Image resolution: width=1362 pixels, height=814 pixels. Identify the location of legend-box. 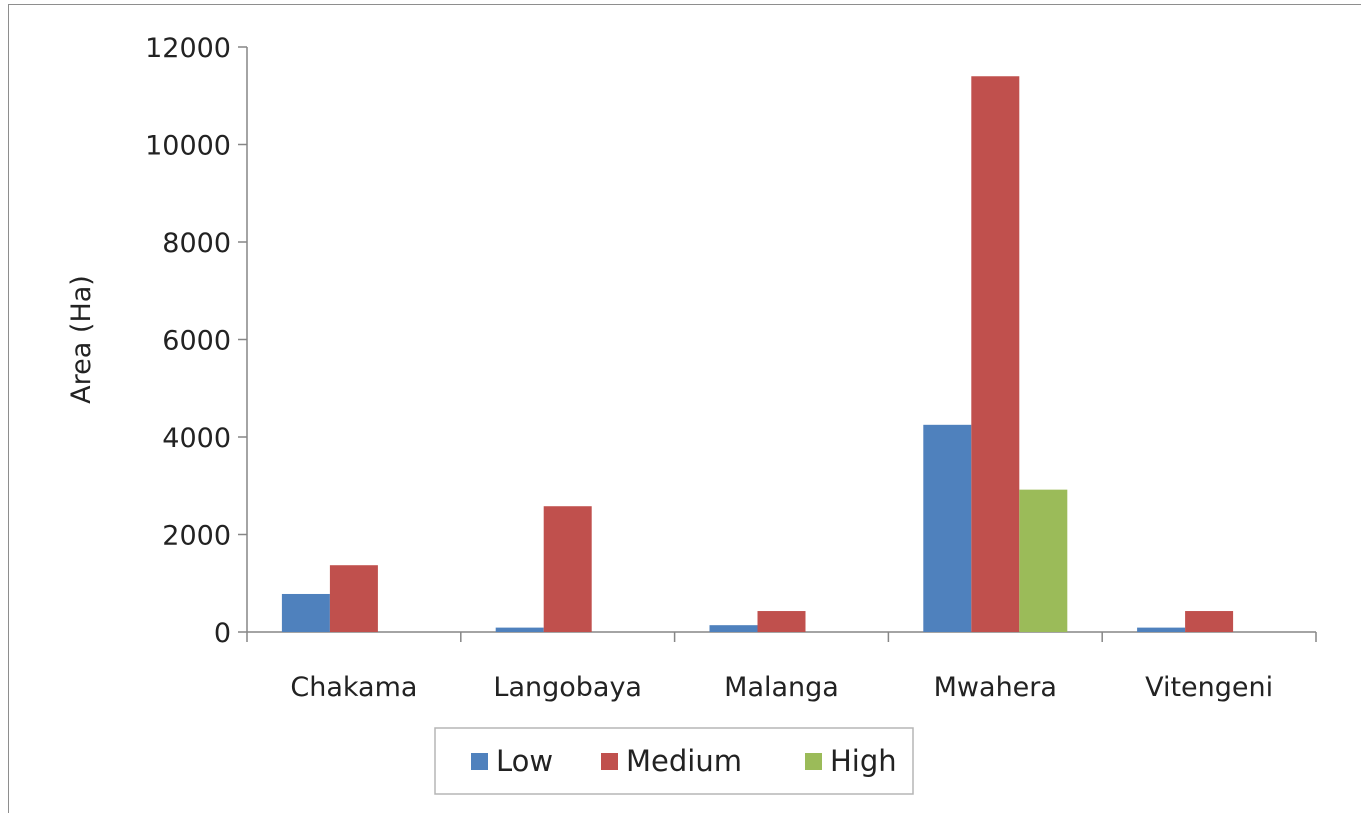
(674, 761).